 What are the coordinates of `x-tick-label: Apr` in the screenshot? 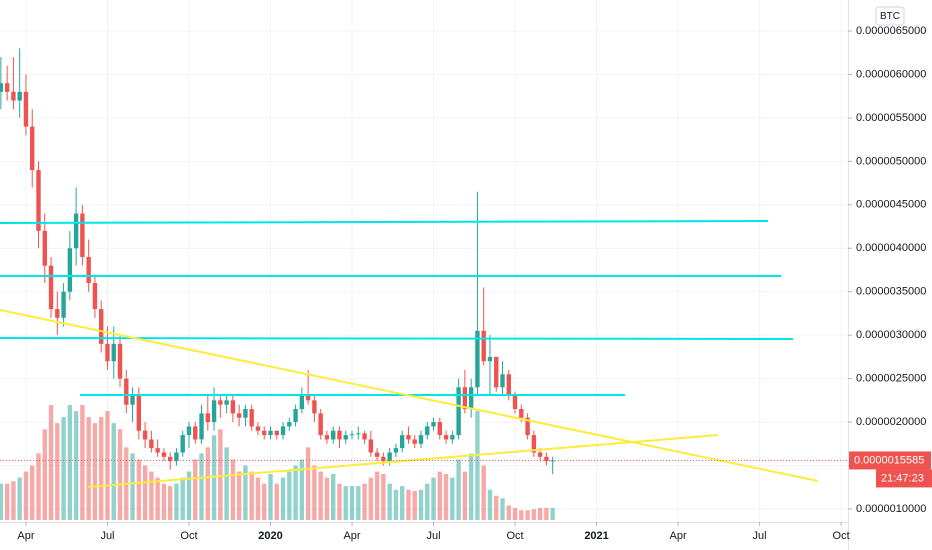 It's located at (351, 536).